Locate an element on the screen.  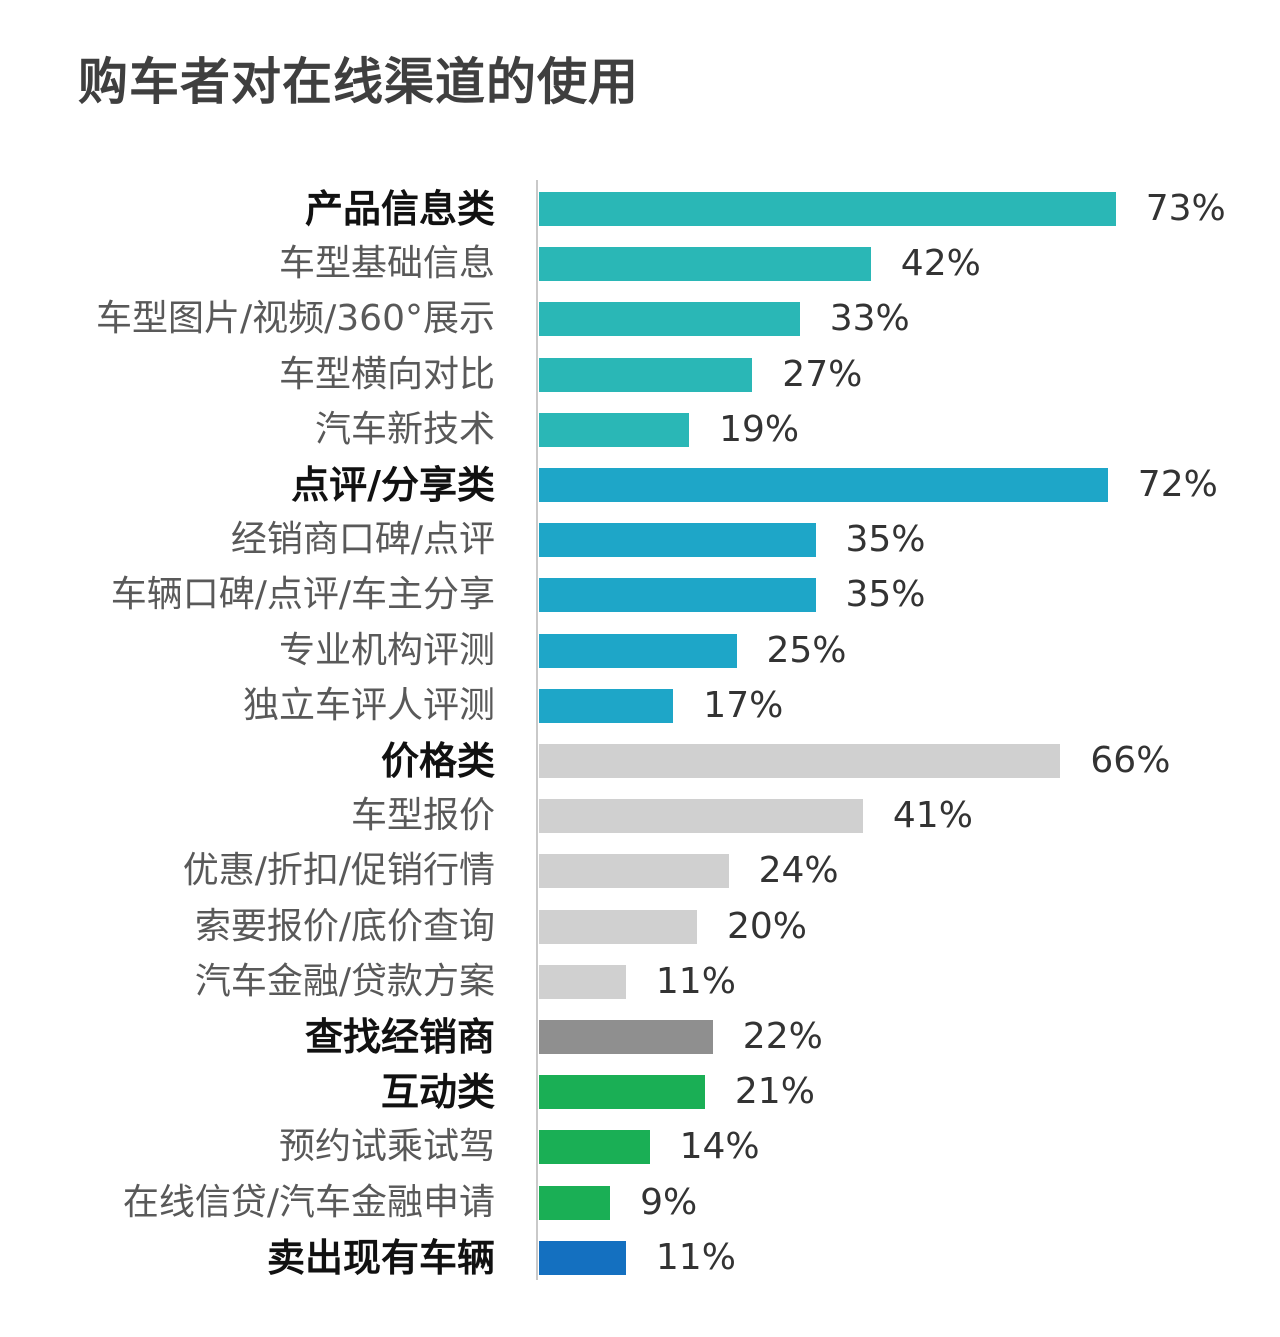
data-label: 22% is located at coordinates (782, 1036).